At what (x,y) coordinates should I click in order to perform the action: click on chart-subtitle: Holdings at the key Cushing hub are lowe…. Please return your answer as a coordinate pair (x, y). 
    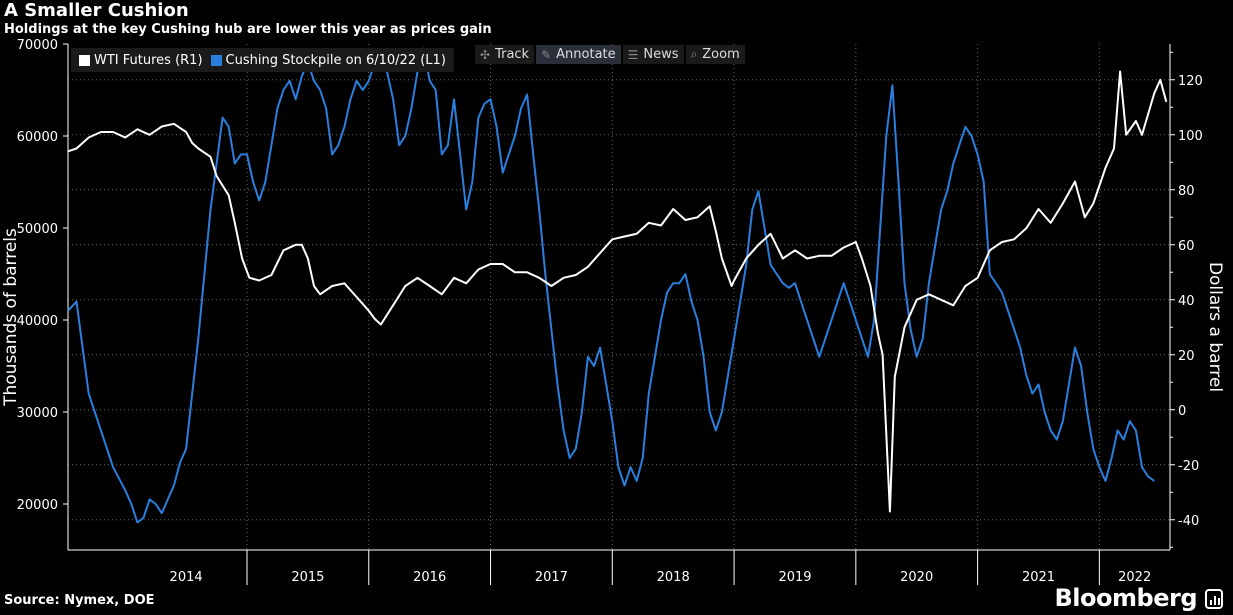
    Looking at the image, I should click on (248, 29).